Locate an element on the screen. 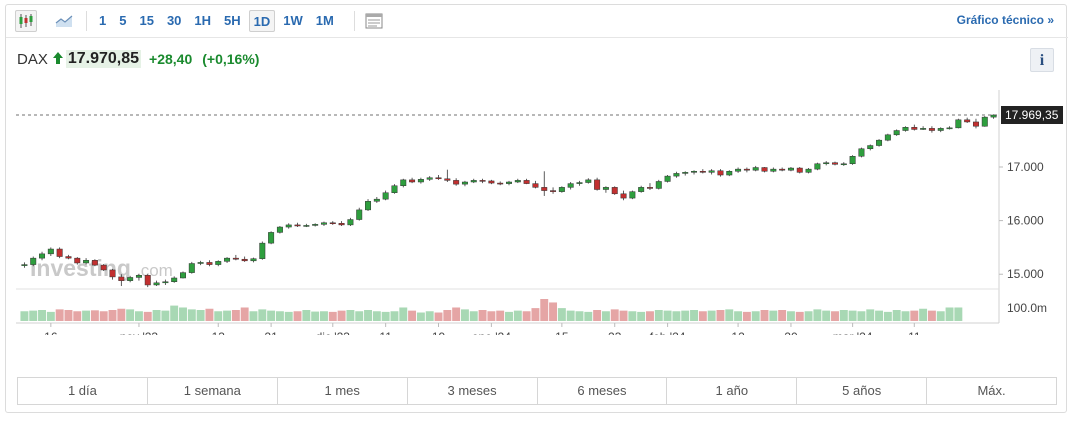 The image size is (1074, 421). interval-1m: 1M is located at coordinates (324, 20).